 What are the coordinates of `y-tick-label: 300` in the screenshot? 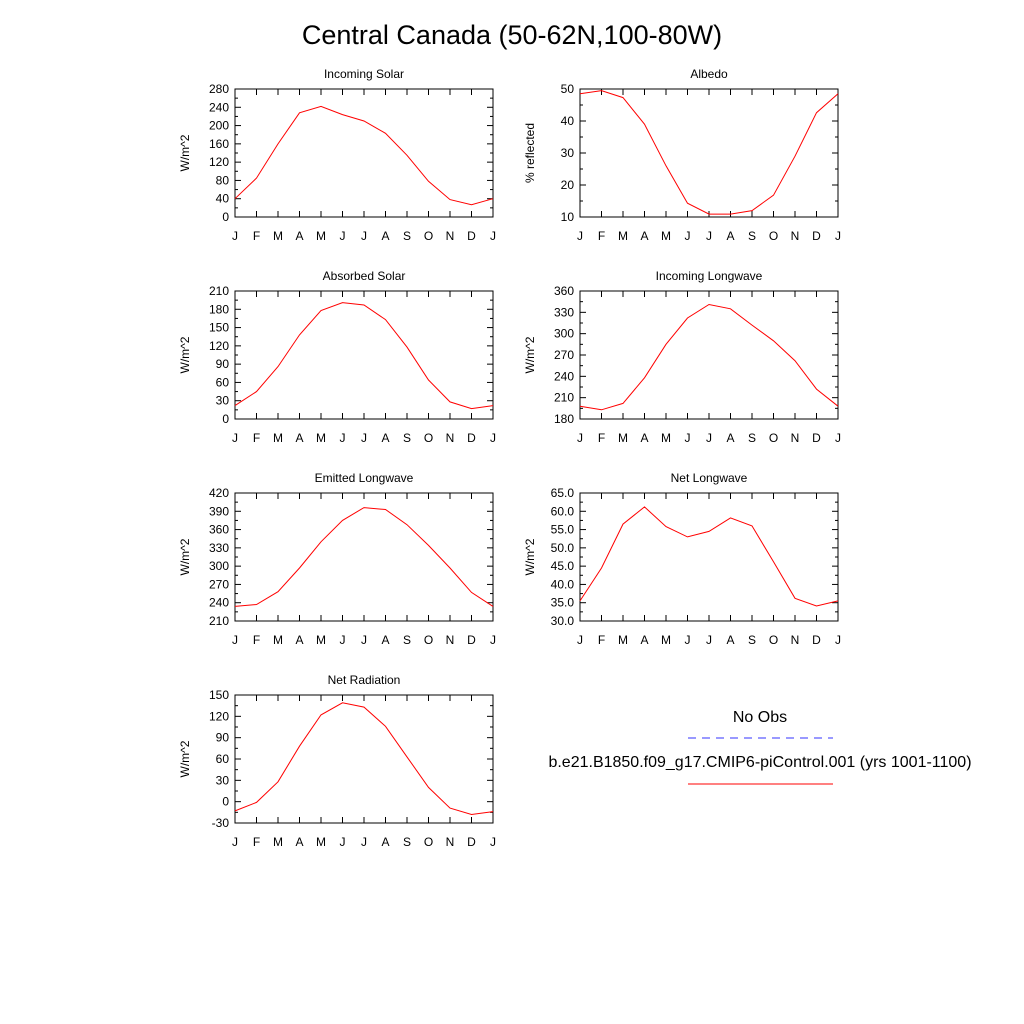 It's located at (219, 566).